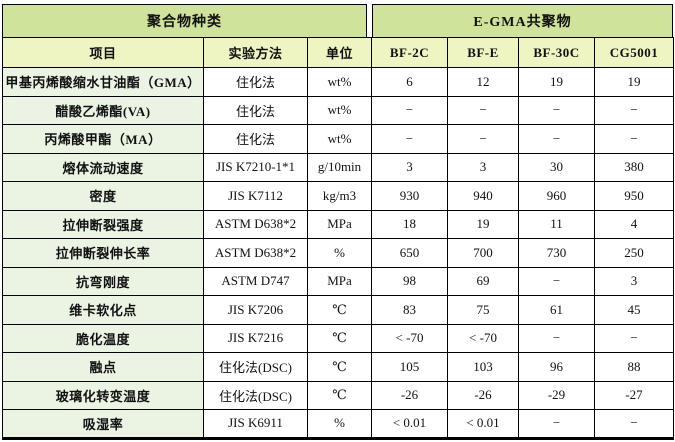  I want to click on cell-value: 83, so click(409, 310).